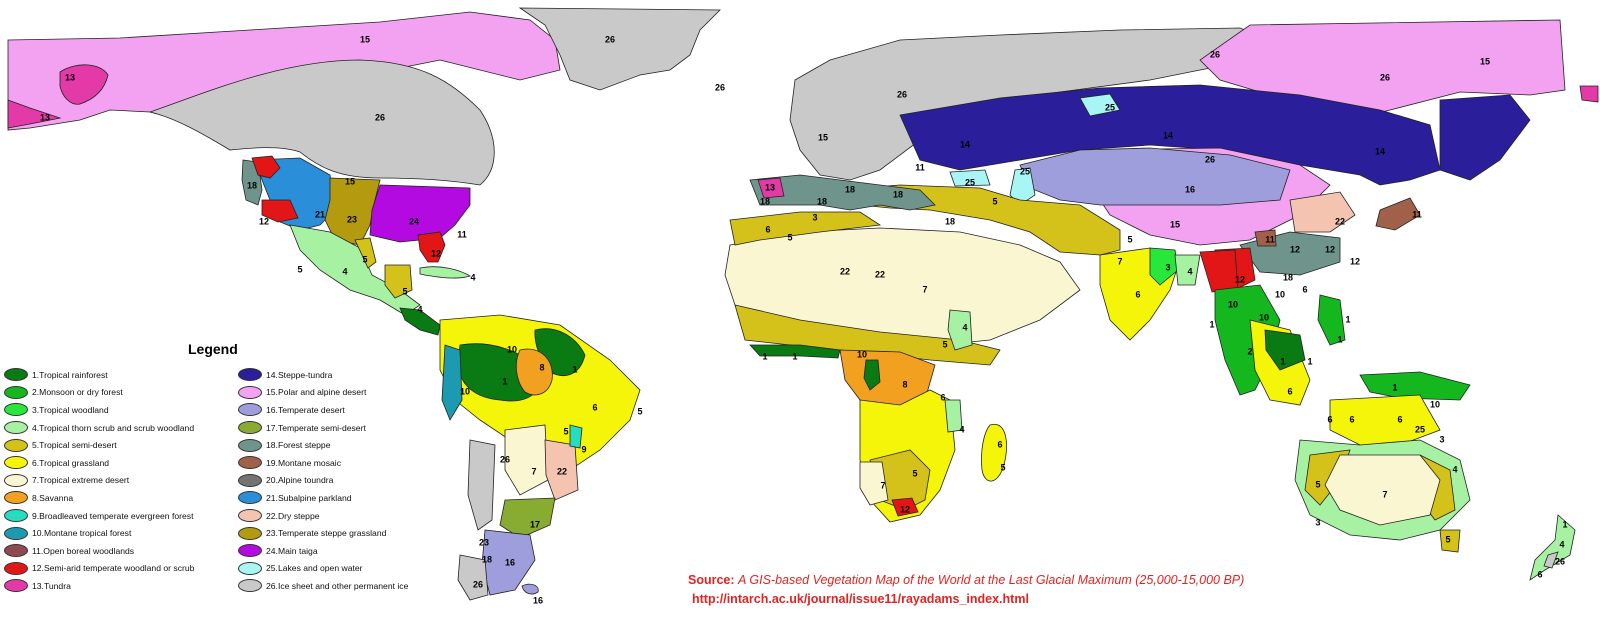 This screenshot has width=1600, height=629. I want to click on legend-item: 16.Temperate desert, so click(323, 410).